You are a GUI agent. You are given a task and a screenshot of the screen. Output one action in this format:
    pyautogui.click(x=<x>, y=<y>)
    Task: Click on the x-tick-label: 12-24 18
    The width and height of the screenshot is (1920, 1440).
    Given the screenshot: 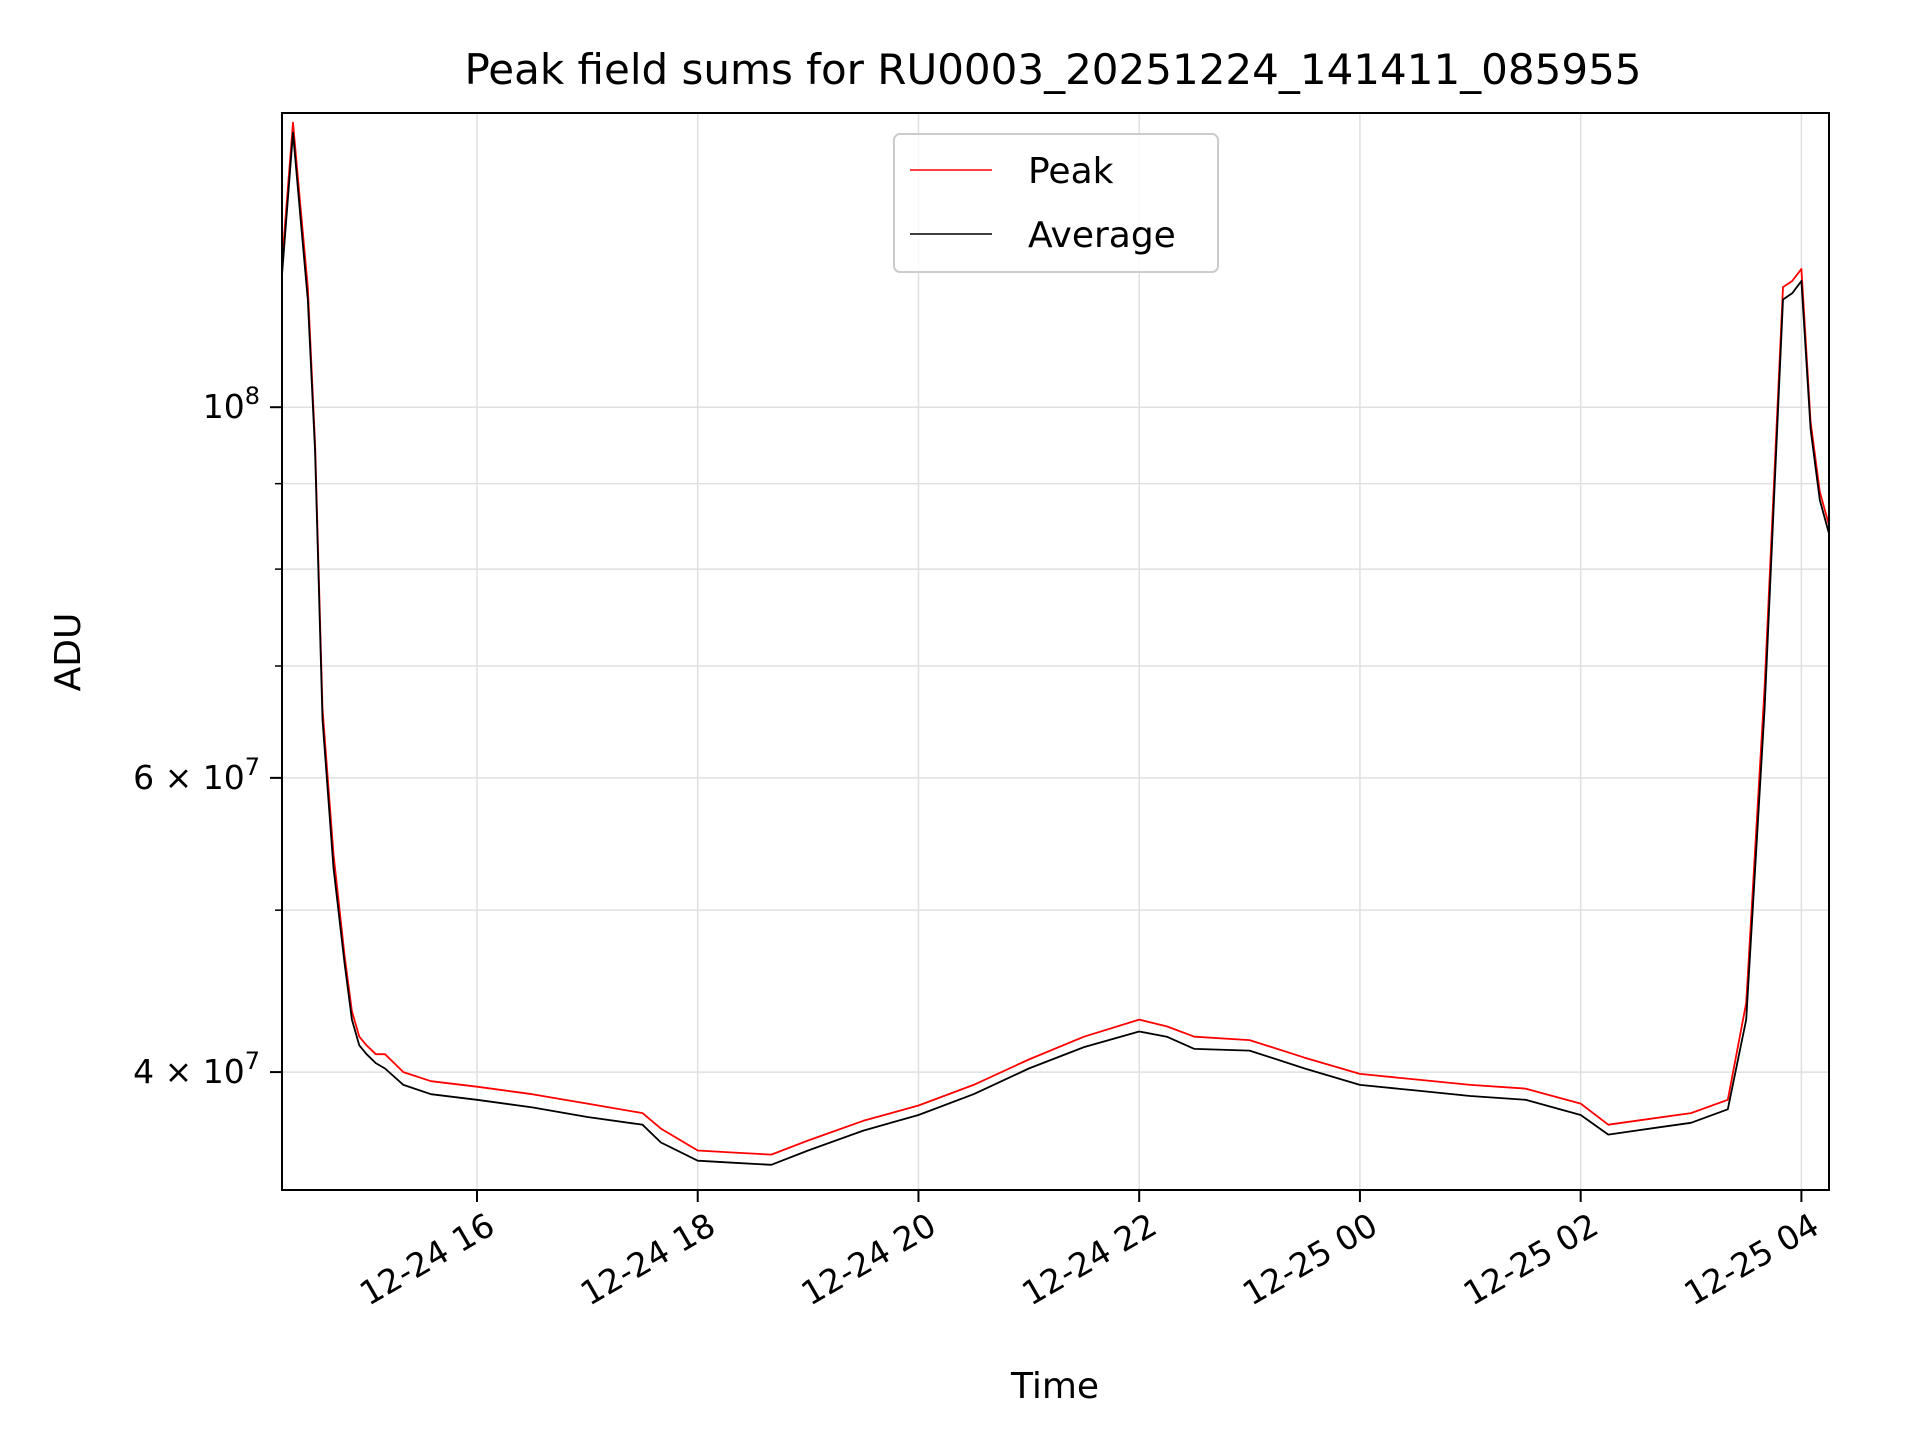 What is the action you would take?
    pyautogui.click(x=648, y=1259)
    